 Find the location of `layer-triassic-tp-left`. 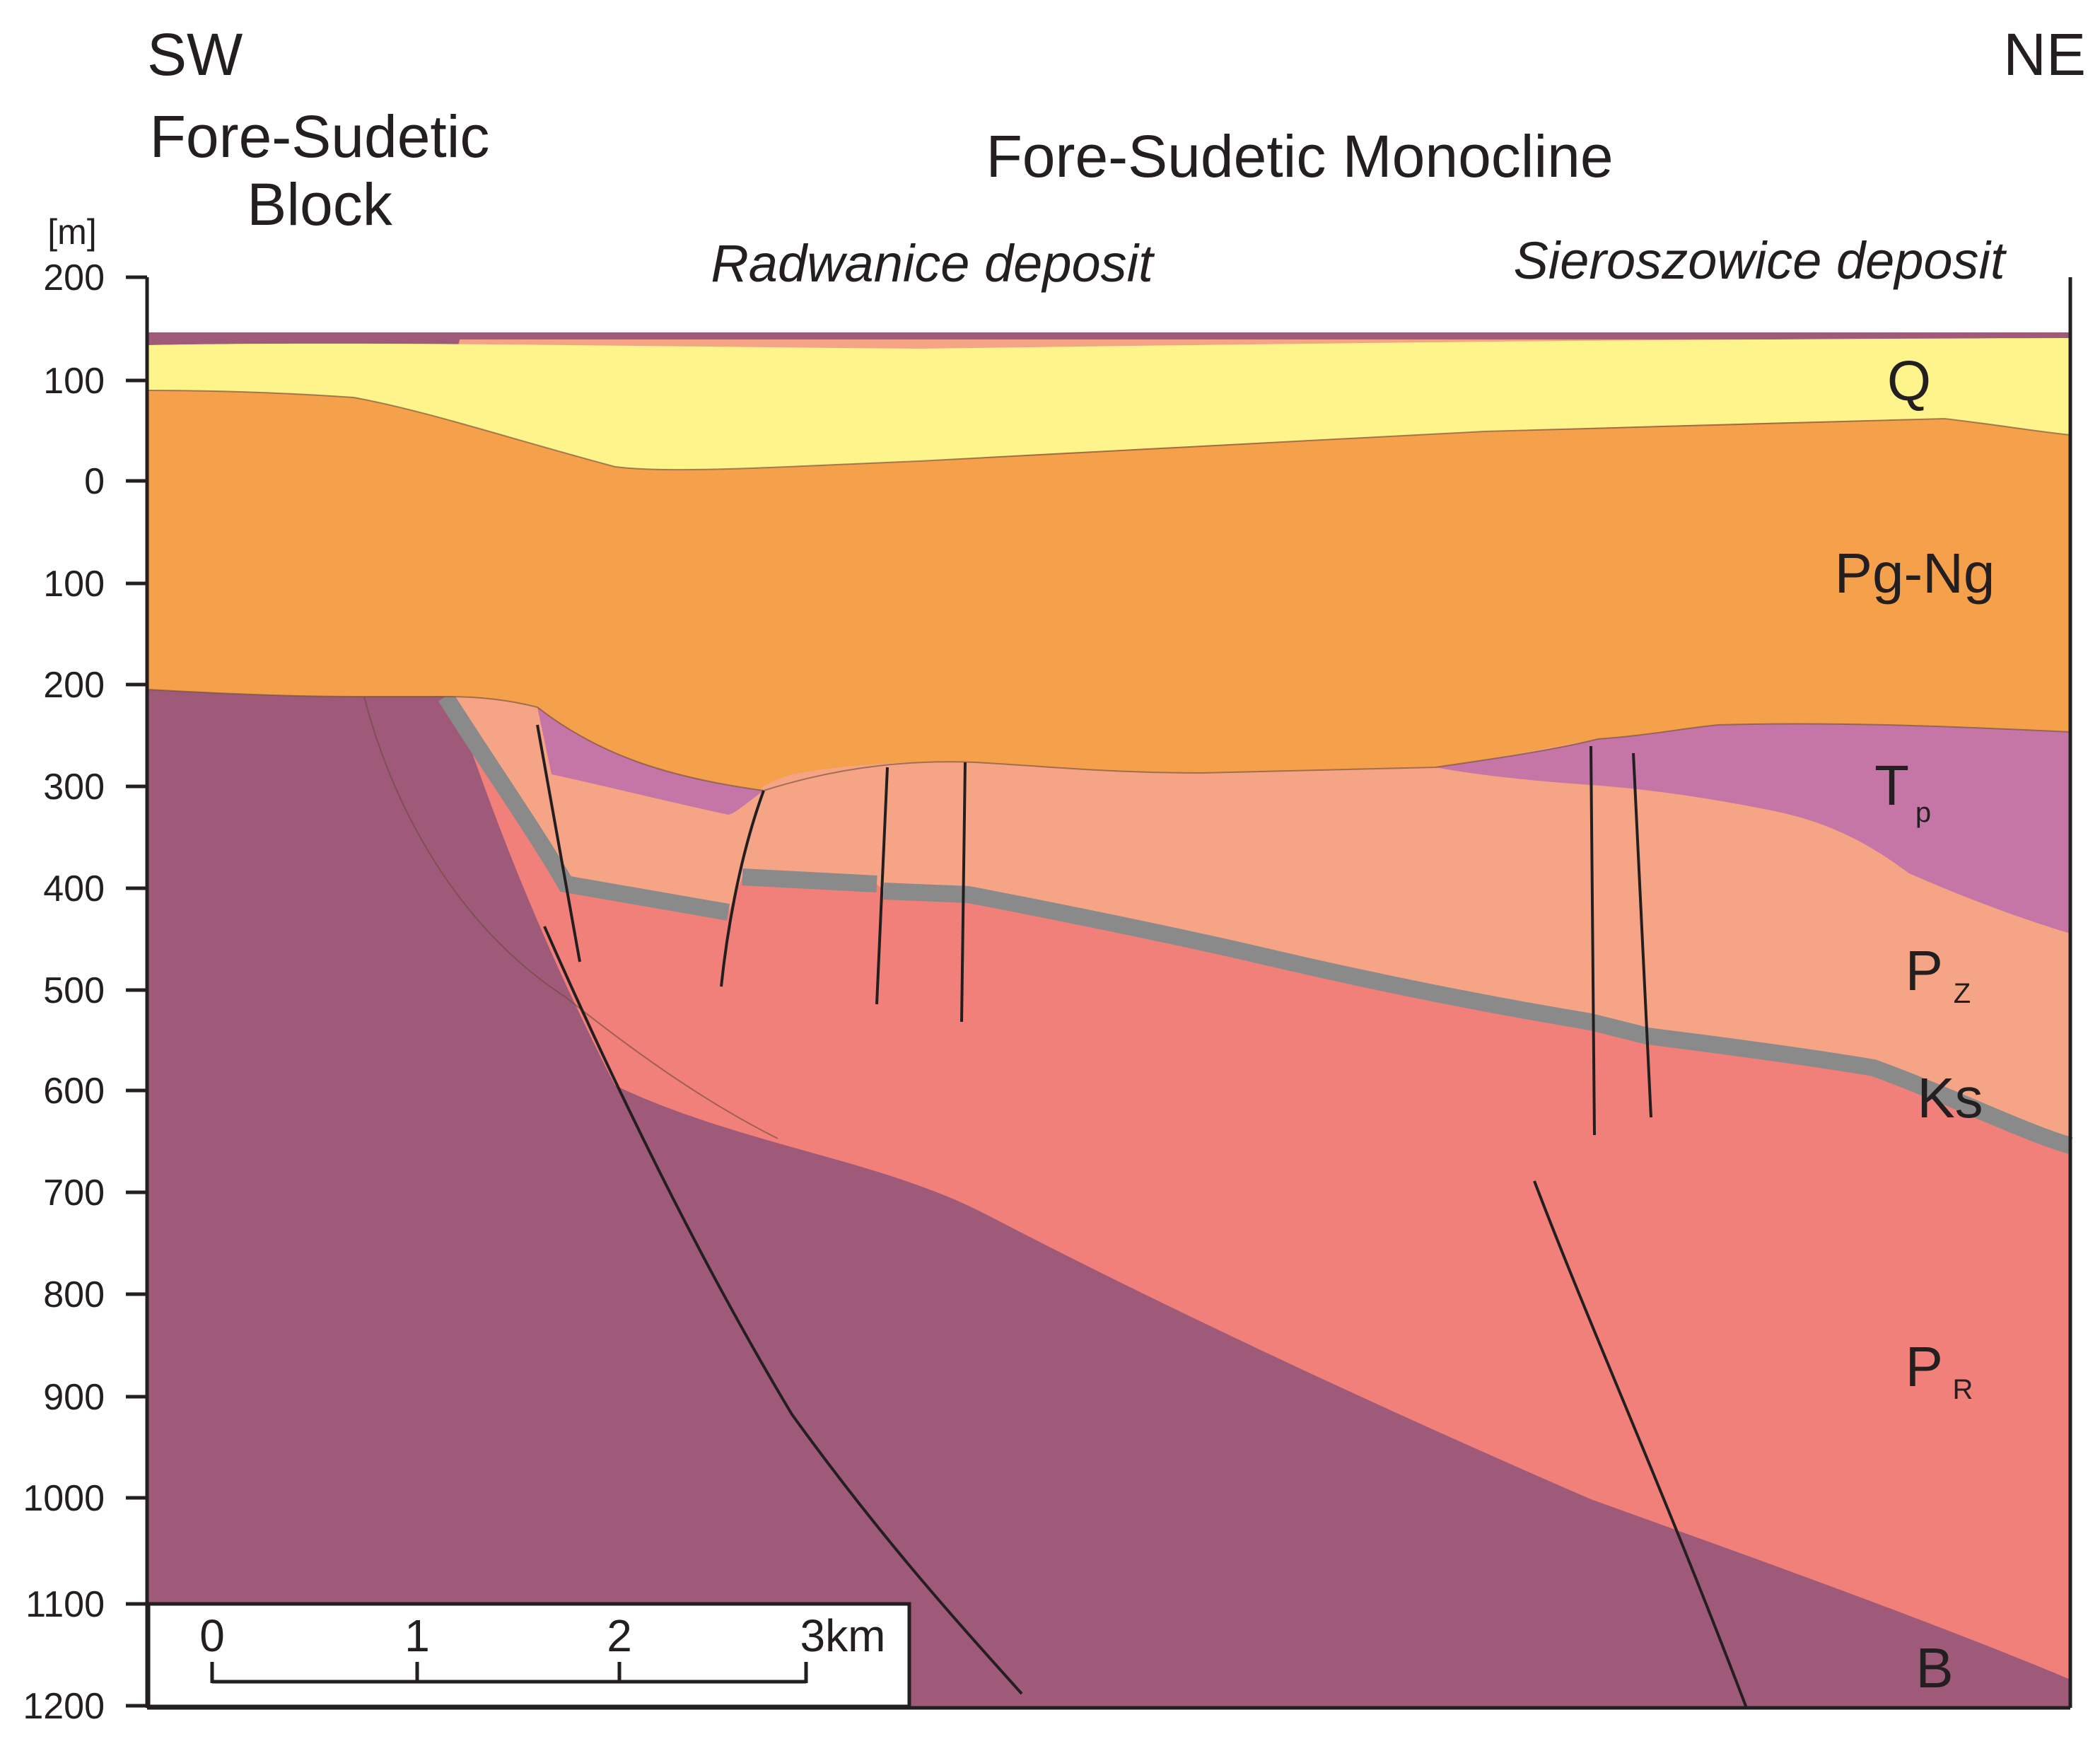

layer-triassic-tp-left is located at coordinates (651, 761).